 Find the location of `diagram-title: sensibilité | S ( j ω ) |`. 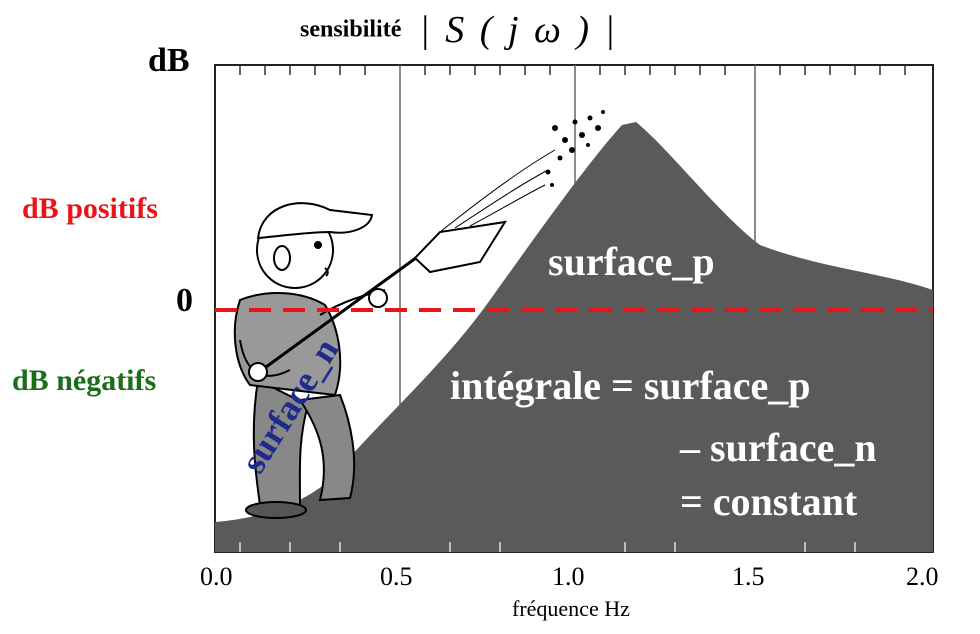

diagram-title: sensibilité | S ( j ω ) | is located at coordinates (510, 34).